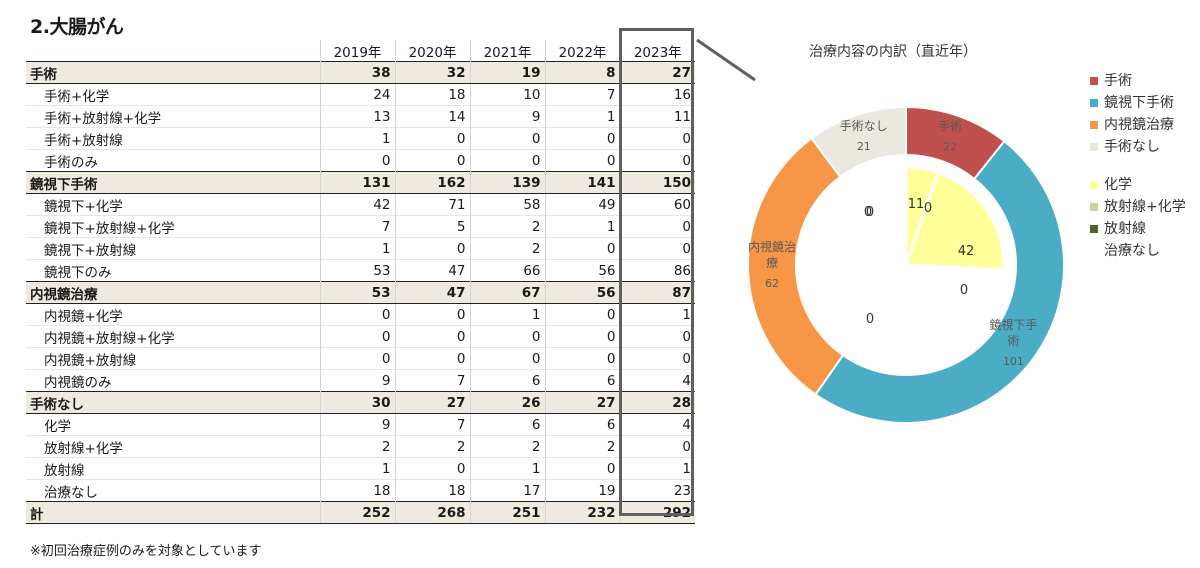 The image size is (1200, 568). What do you see at coordinates (507, 51) in the screenshot?
I see `year-header: 2021年` at bounding box center [507, 51].